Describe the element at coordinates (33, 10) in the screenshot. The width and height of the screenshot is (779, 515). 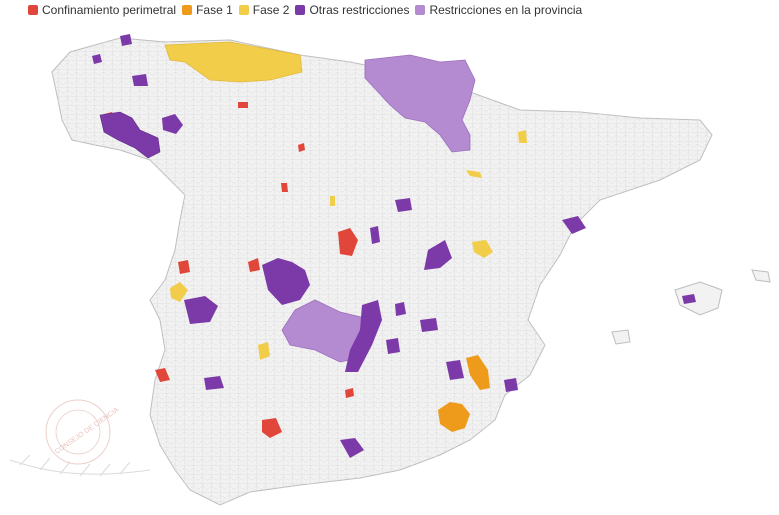
I see `legend-swatch-confinamiento` at that location.